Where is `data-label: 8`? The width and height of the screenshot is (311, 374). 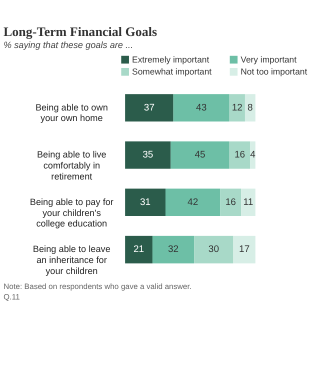
data-label: 8 is located at coordinates (250, 108).